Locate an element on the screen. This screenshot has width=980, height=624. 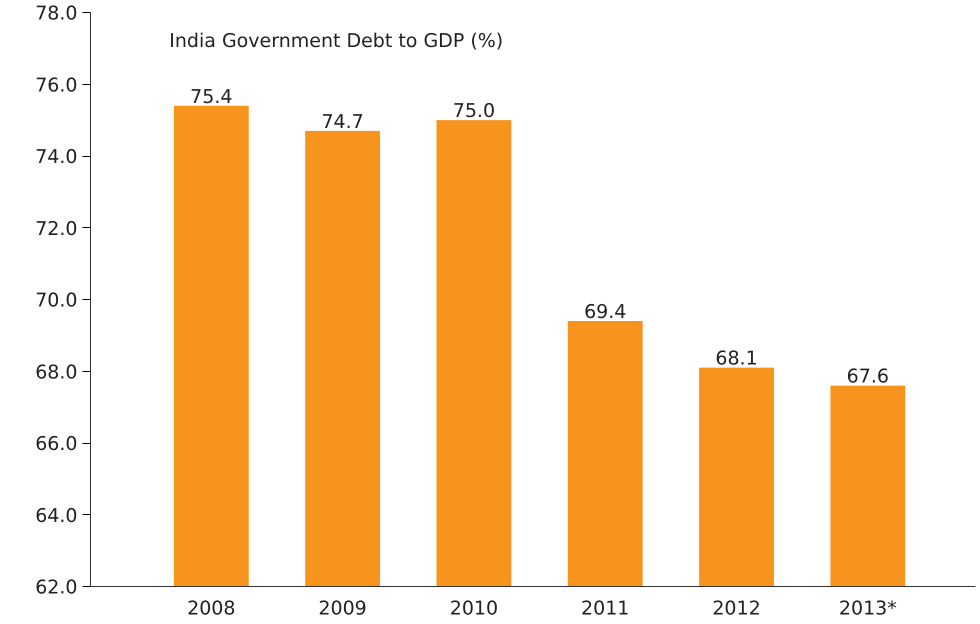
x-tick-label: 2011 is located at coordinates (605, 609).